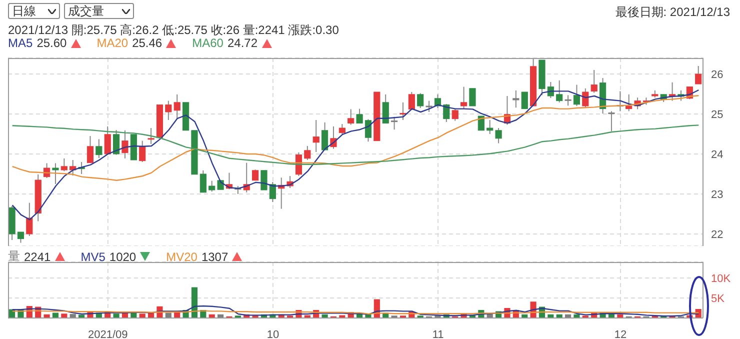  What do you see at coordinates (99, 11) in the screenshot?
I see `dropdown-field: 成交量` at bounding box center [99, 11].